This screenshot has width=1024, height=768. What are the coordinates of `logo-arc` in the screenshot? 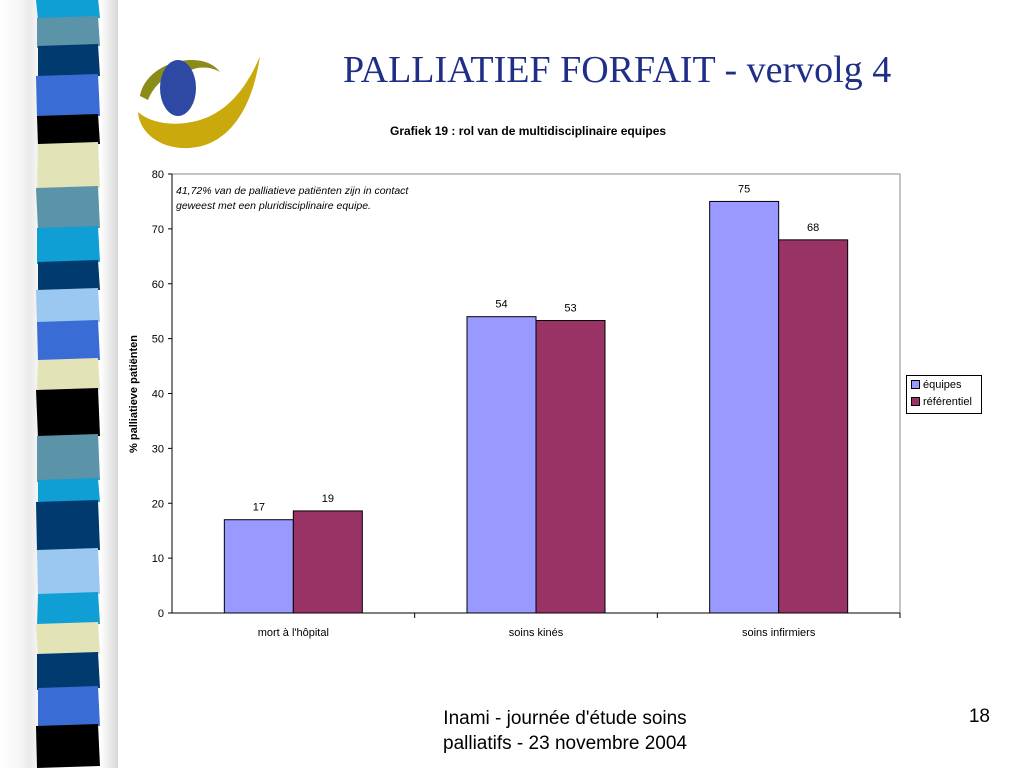 It's located at (180, 80).